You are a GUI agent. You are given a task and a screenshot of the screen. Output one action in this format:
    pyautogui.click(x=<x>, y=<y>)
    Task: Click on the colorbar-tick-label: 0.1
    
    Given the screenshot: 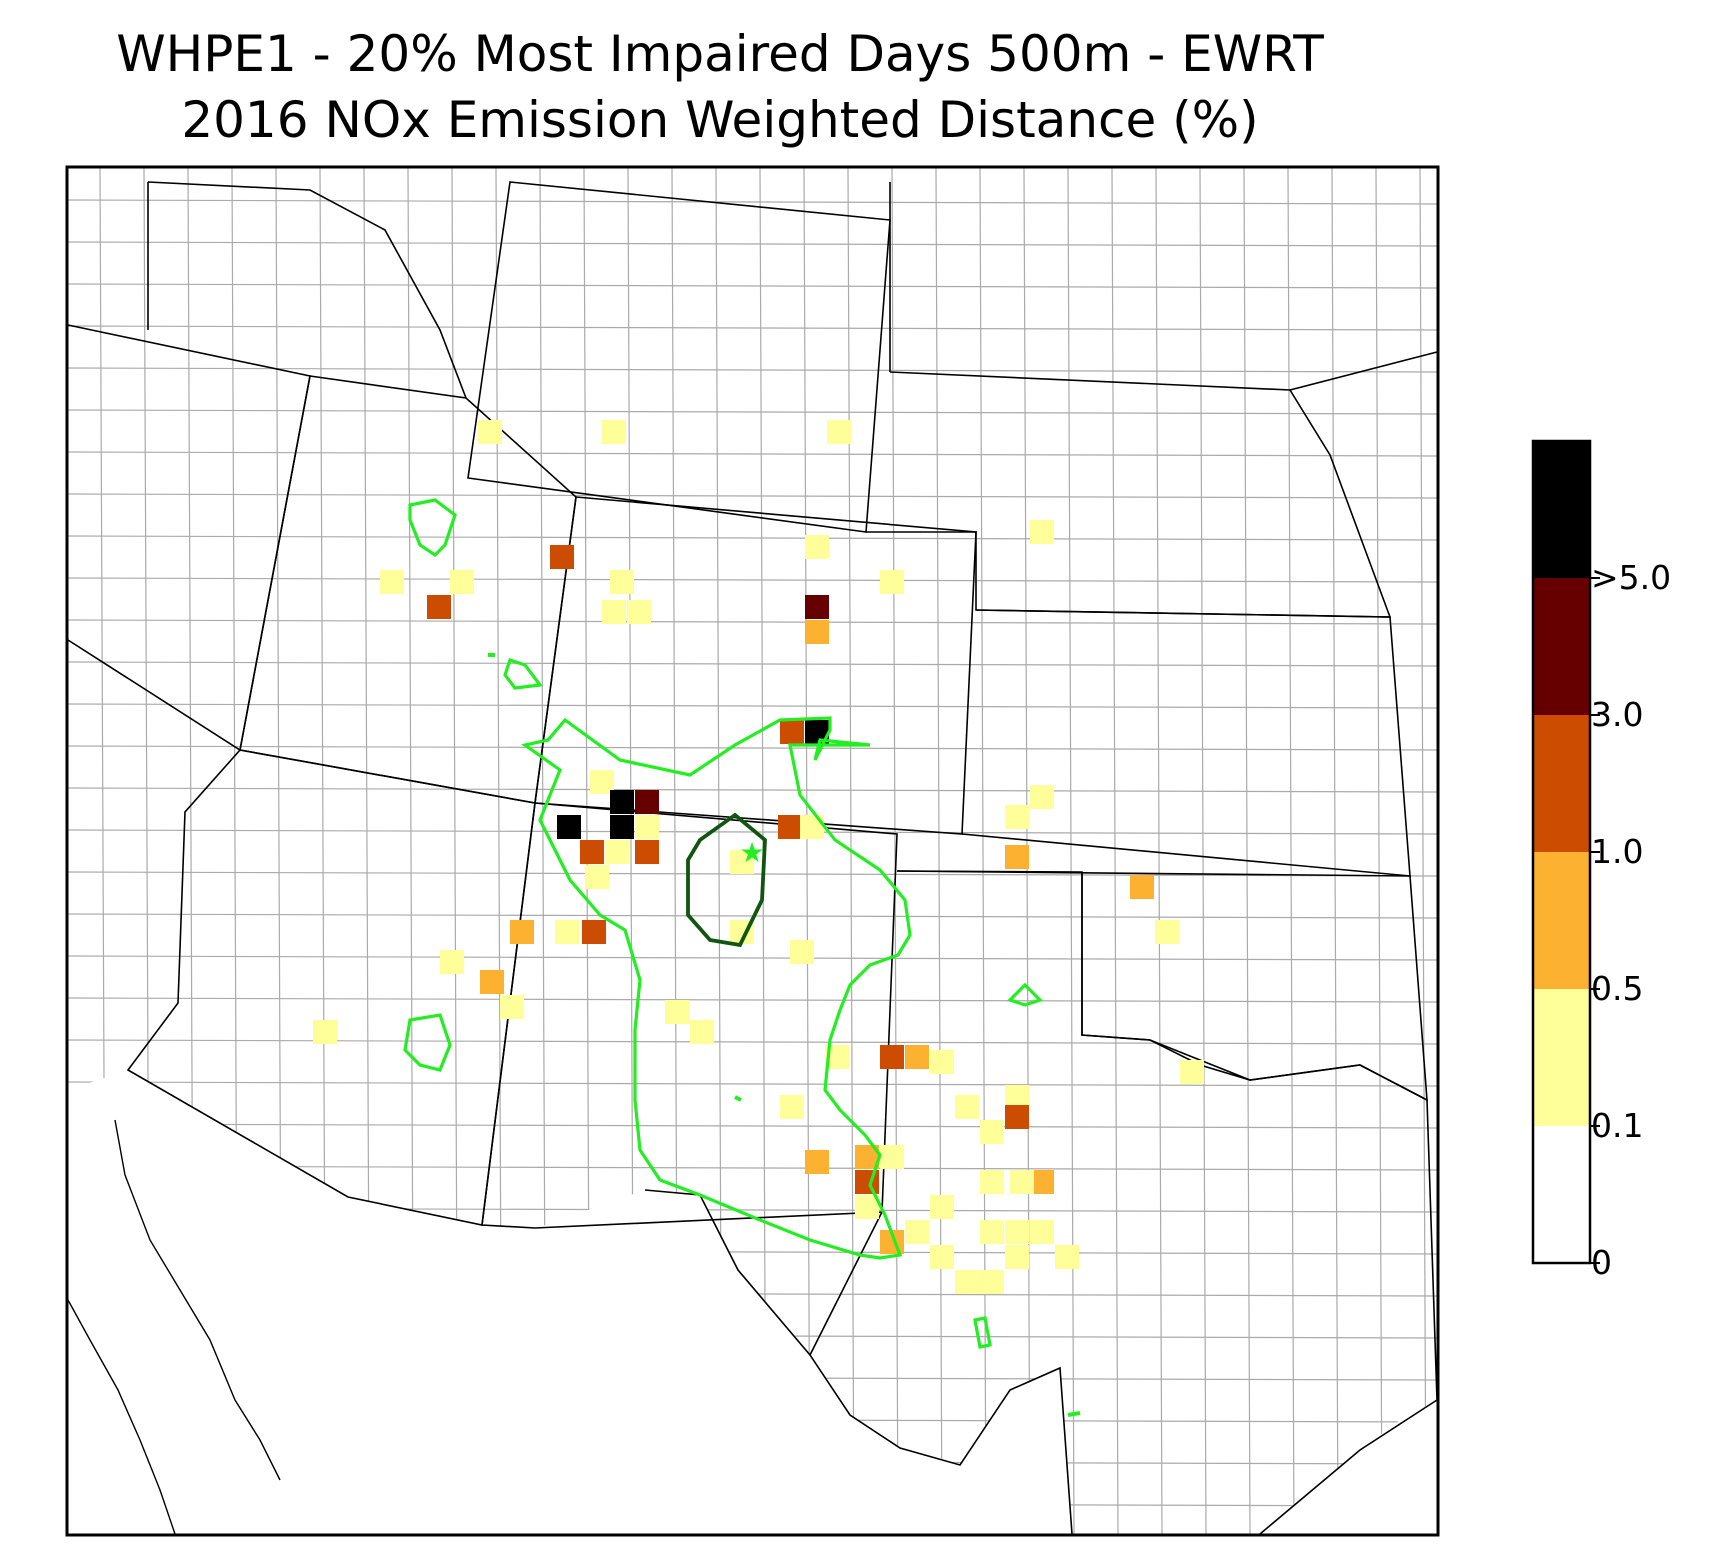 What is the action you would take?
    pyautogui.click(x=1617, y=1125)
    